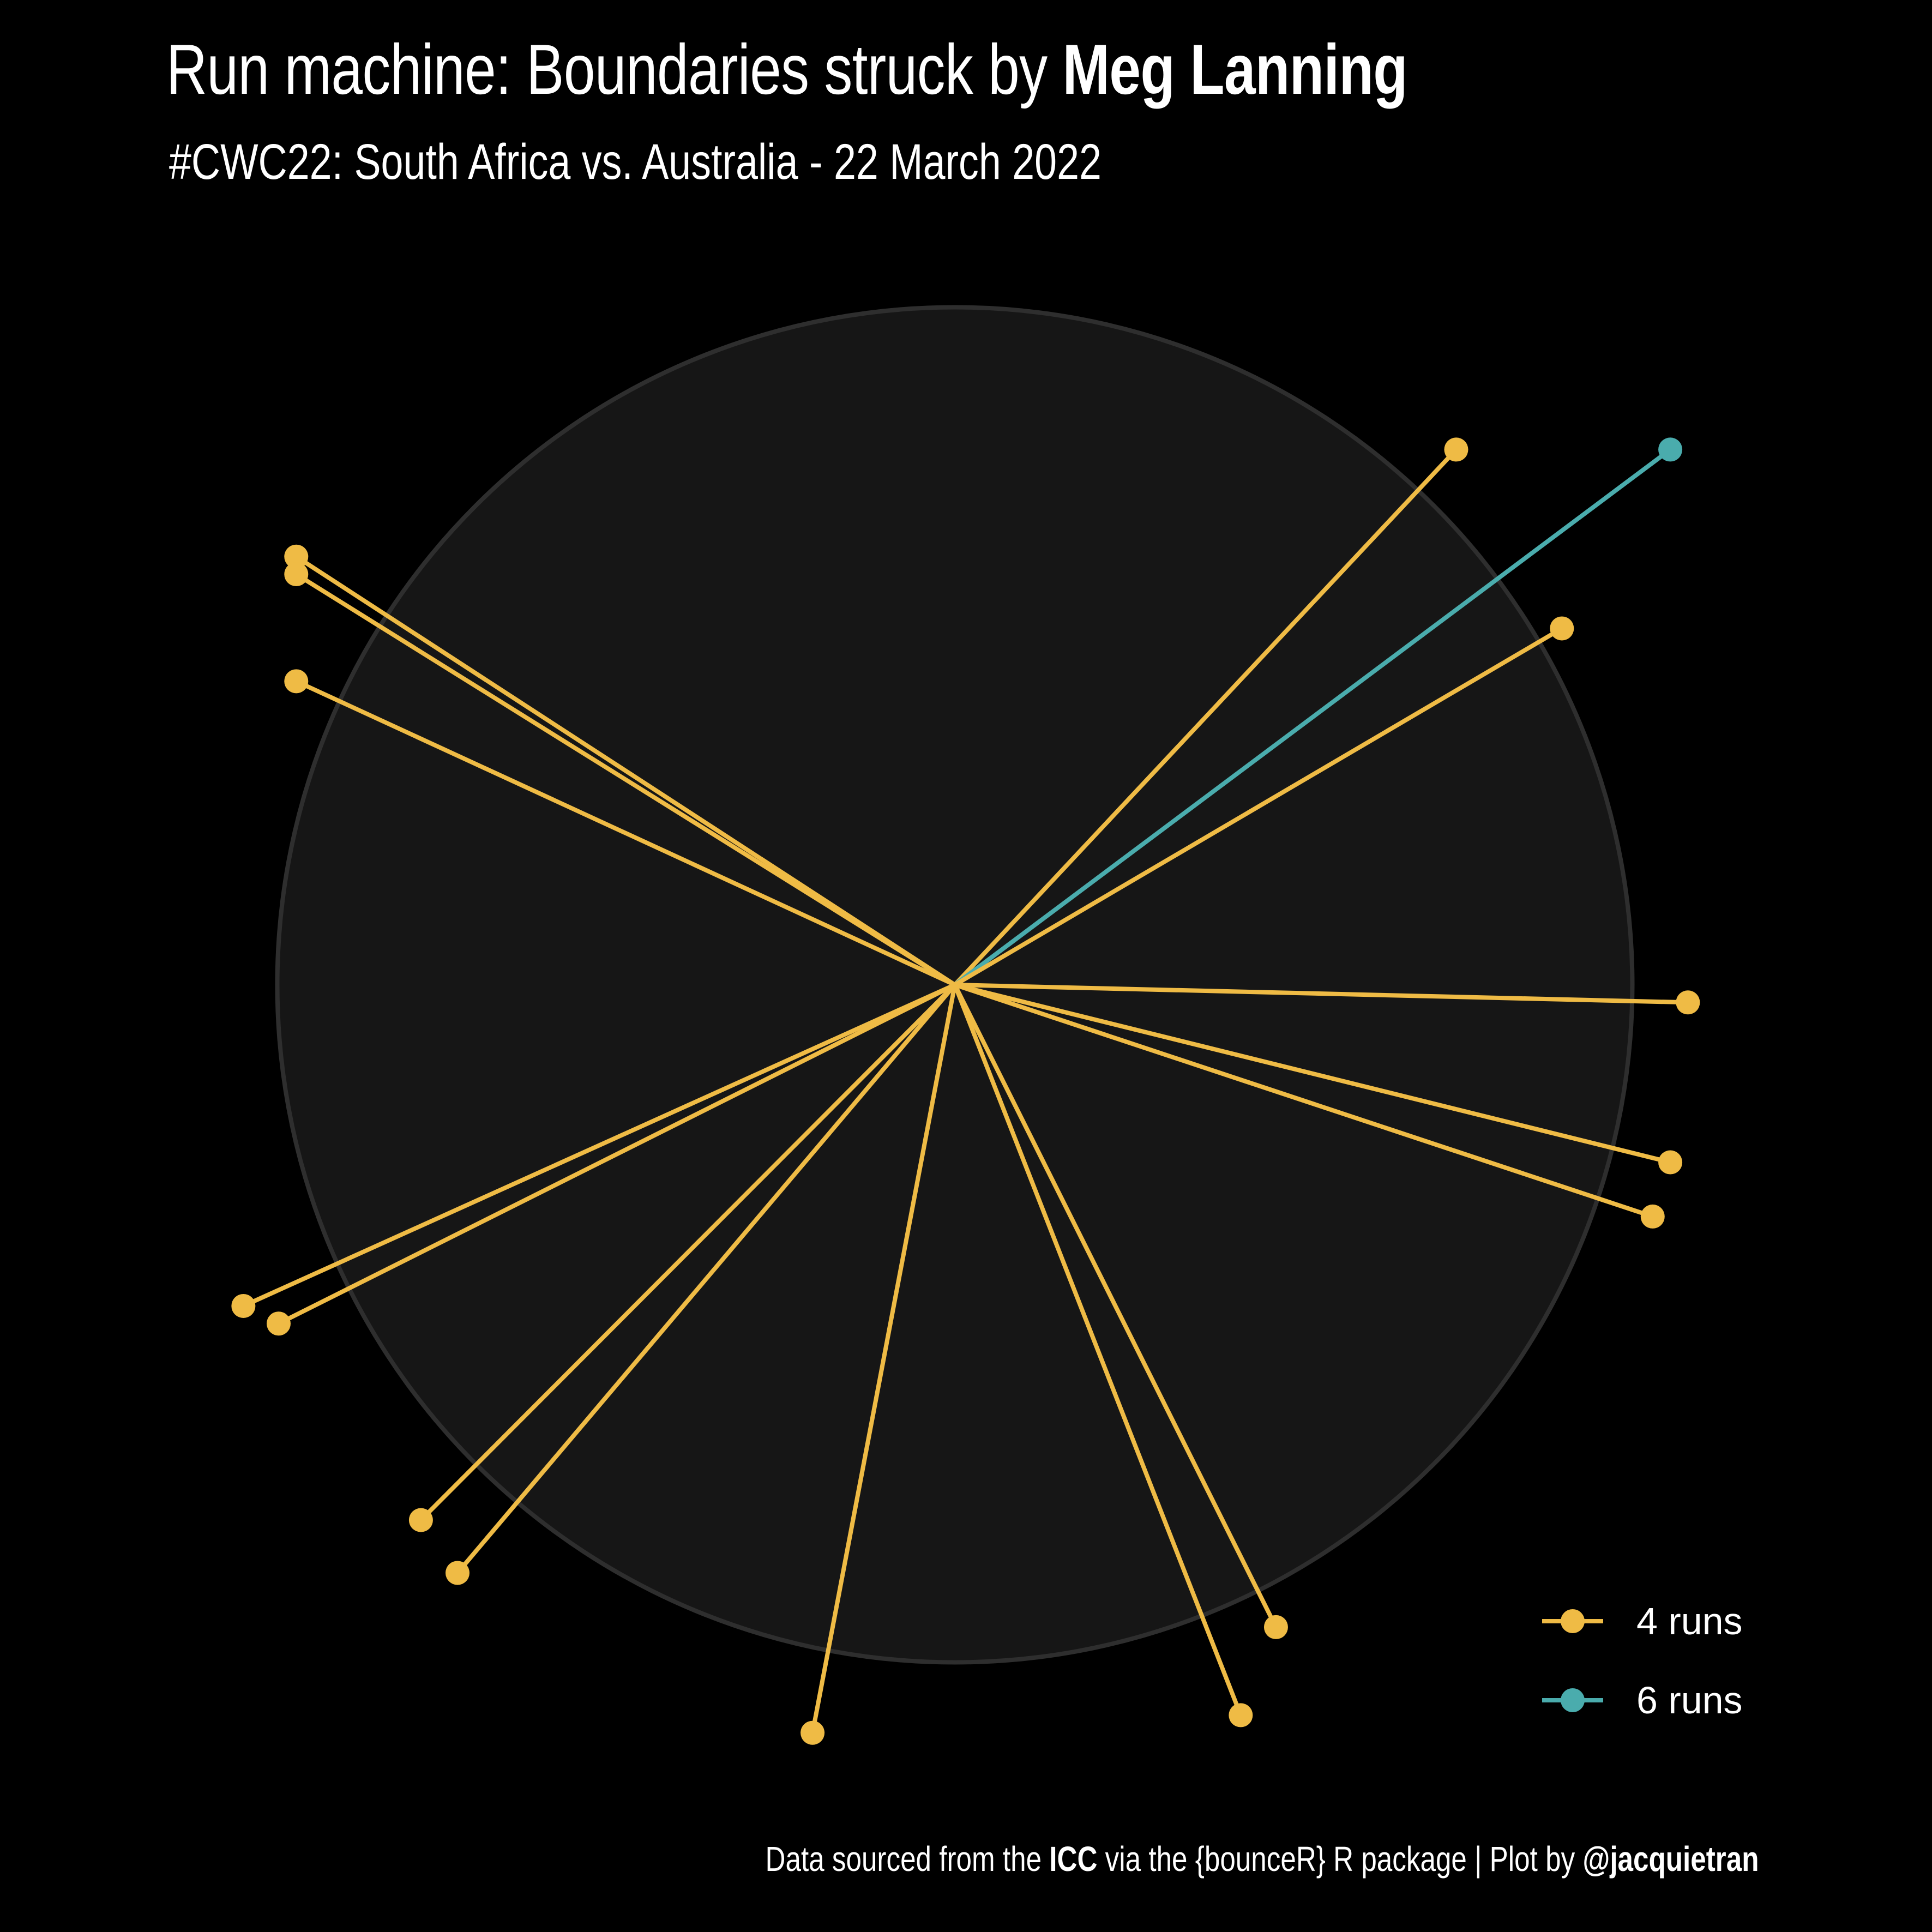 Image resolution: width=1932 pixels, height=1932 pixels. Describe the element at coordinates (1670, 1859) in the screenshot. I see `caption-author: @jacquietran` at that location.